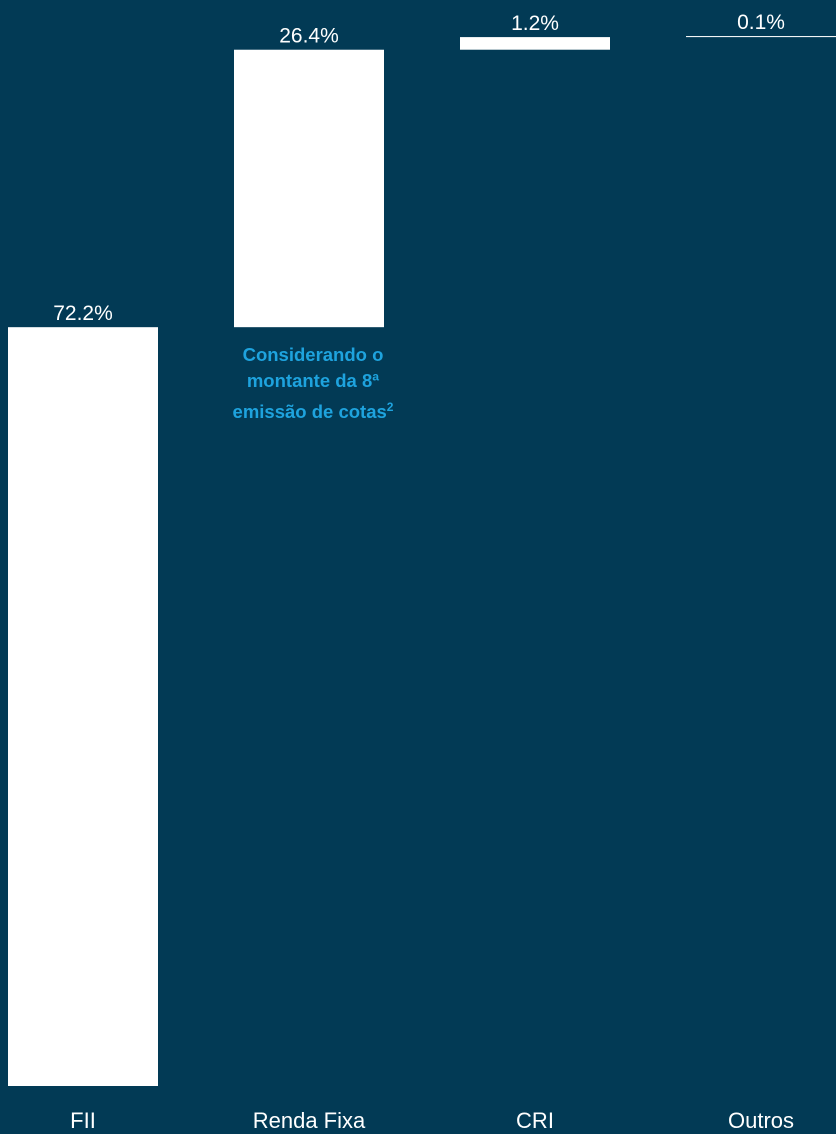  Describe the element at coordinates (83, 313) in the screenshot. I see `value-label-fii: 72.2%` at that location.